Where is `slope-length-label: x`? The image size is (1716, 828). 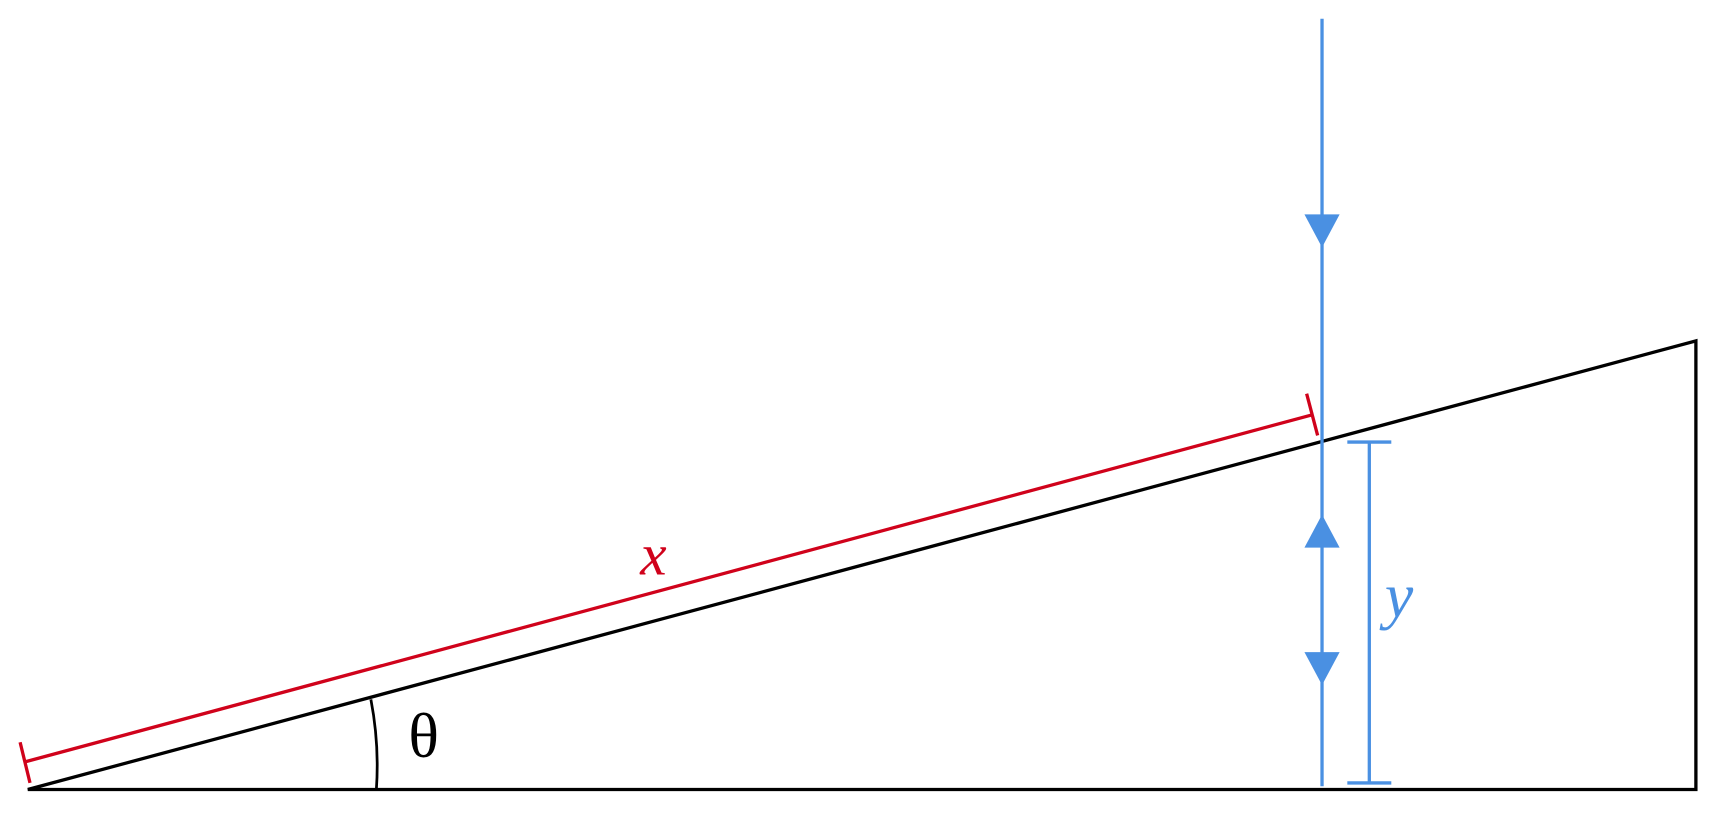
slope-length-label: x is located at coordinates (652, 554).